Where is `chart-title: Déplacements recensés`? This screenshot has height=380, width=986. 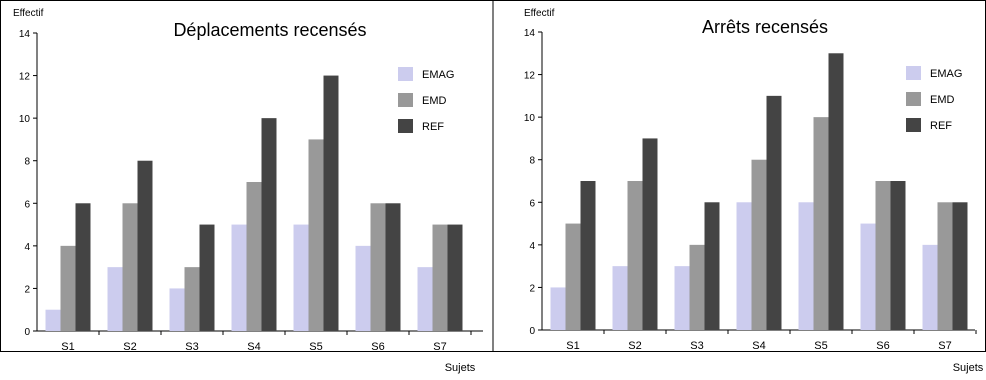
chart-title: Déplacements recensés is located at coordinates (269, 30).